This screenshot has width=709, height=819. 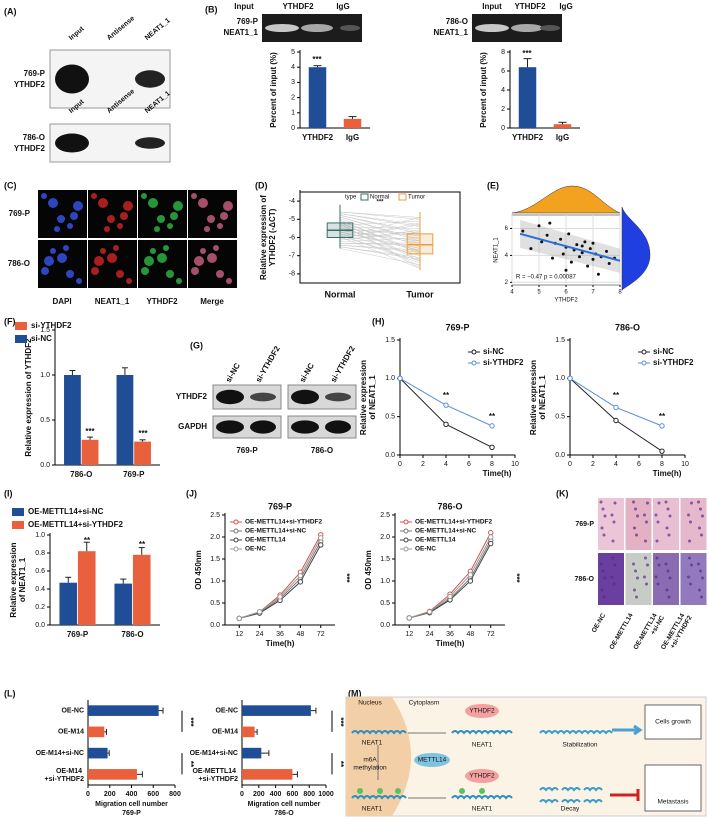 I want to click on panel-label: (E), so click(x=493, y=185).